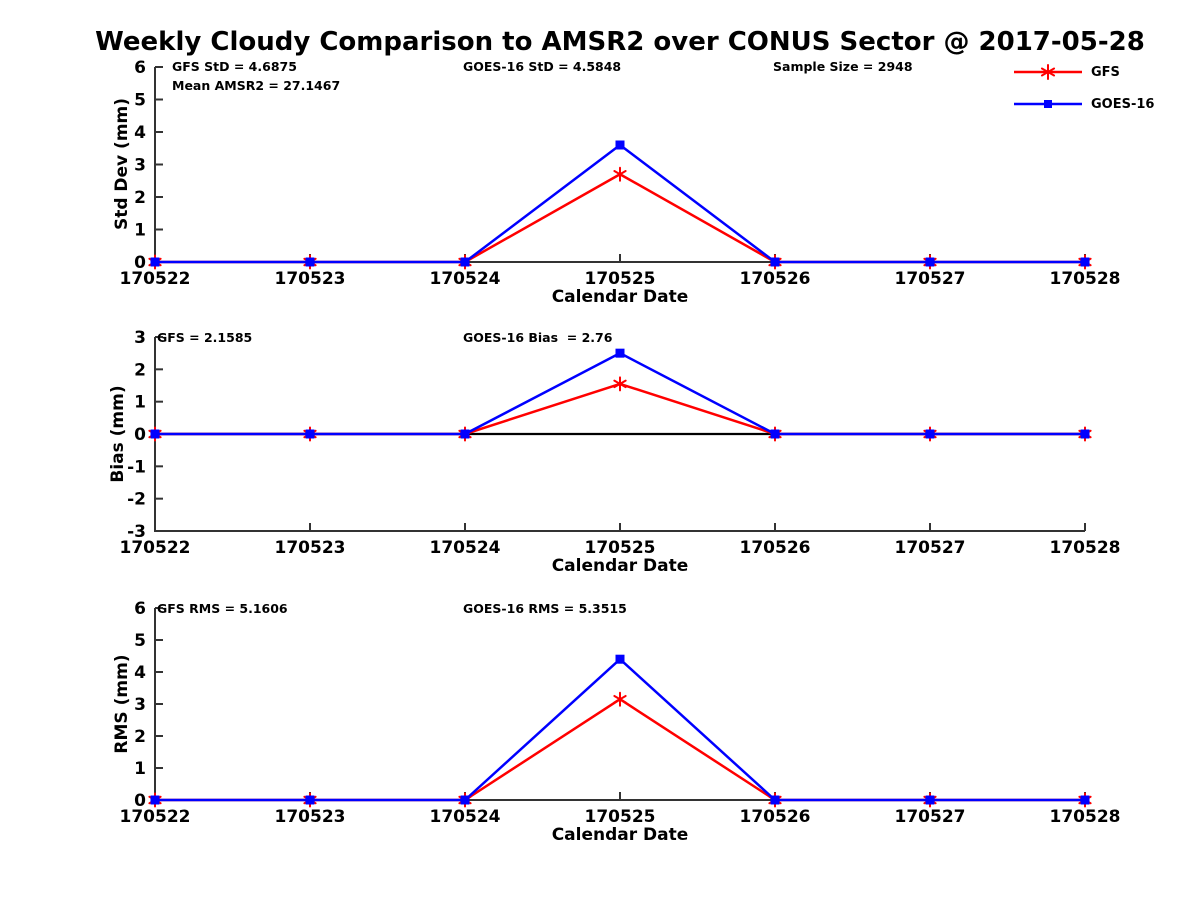 This screenshot has width=1200, height=900. What do you see at coordinates (1085, 279) in the screenshot?
I see `subplot-0-xtick: 170528` at bounding box center [1085, 279].